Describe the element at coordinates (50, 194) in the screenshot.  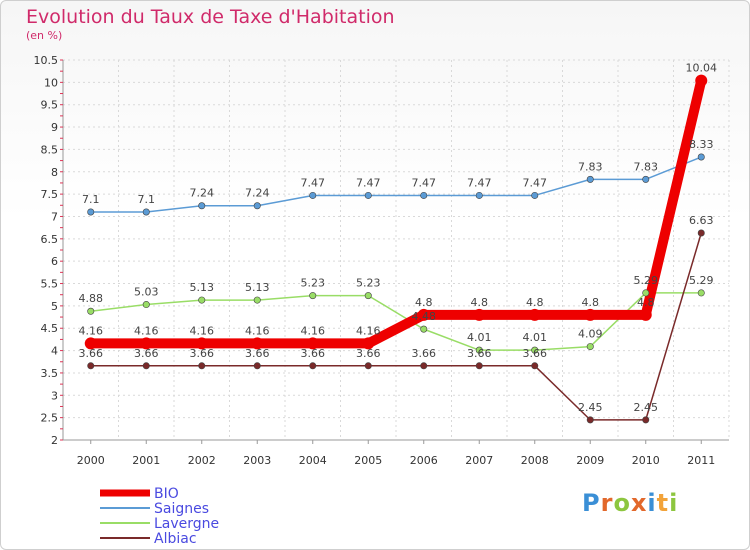
I see `y-tick-label: 7.5` at that location.